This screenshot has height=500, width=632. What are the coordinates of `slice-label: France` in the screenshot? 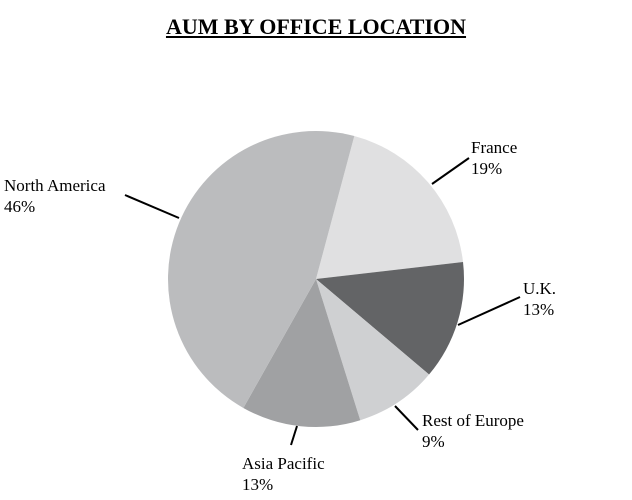 It's located at (494, 147).